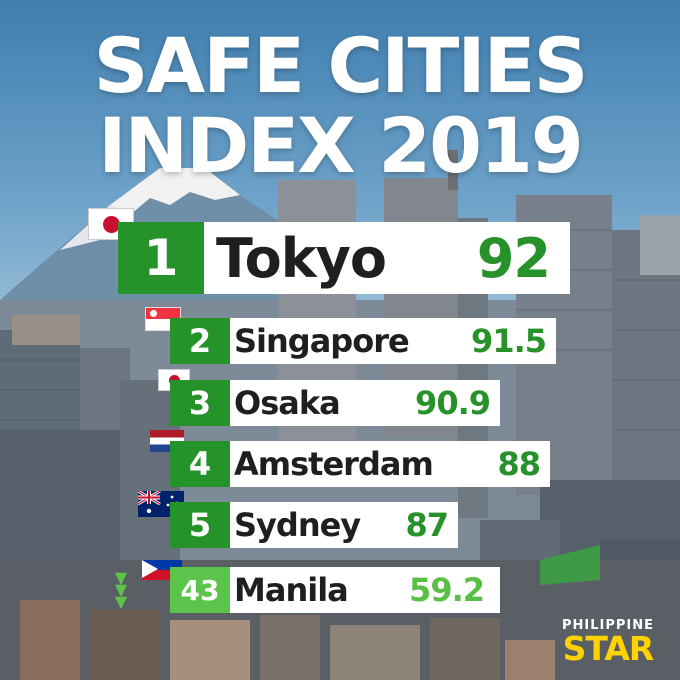  Describe the element at coordinates (365, 590) in the screenshot. I see `city-score-box: Manila 59.2` at that location.